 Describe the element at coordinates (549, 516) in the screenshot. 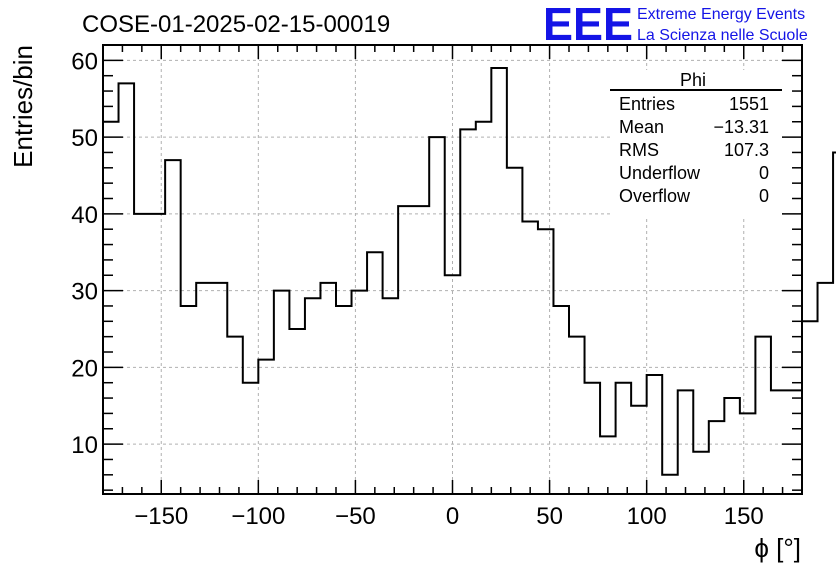

I see `x-tick-label: 50` at that location.